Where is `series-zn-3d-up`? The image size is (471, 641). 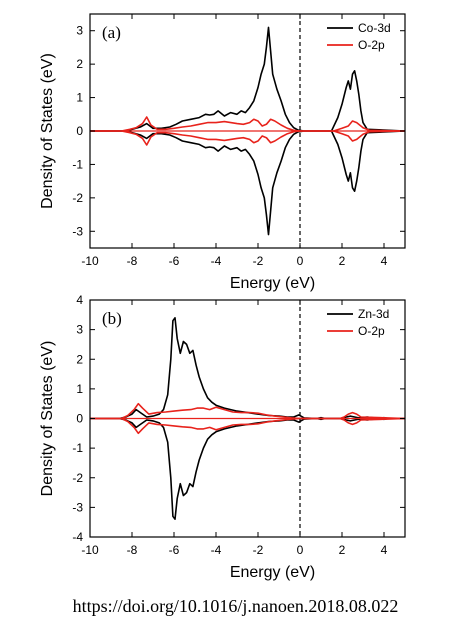 series-zn-3d-up is located at coordinates (247, 368).